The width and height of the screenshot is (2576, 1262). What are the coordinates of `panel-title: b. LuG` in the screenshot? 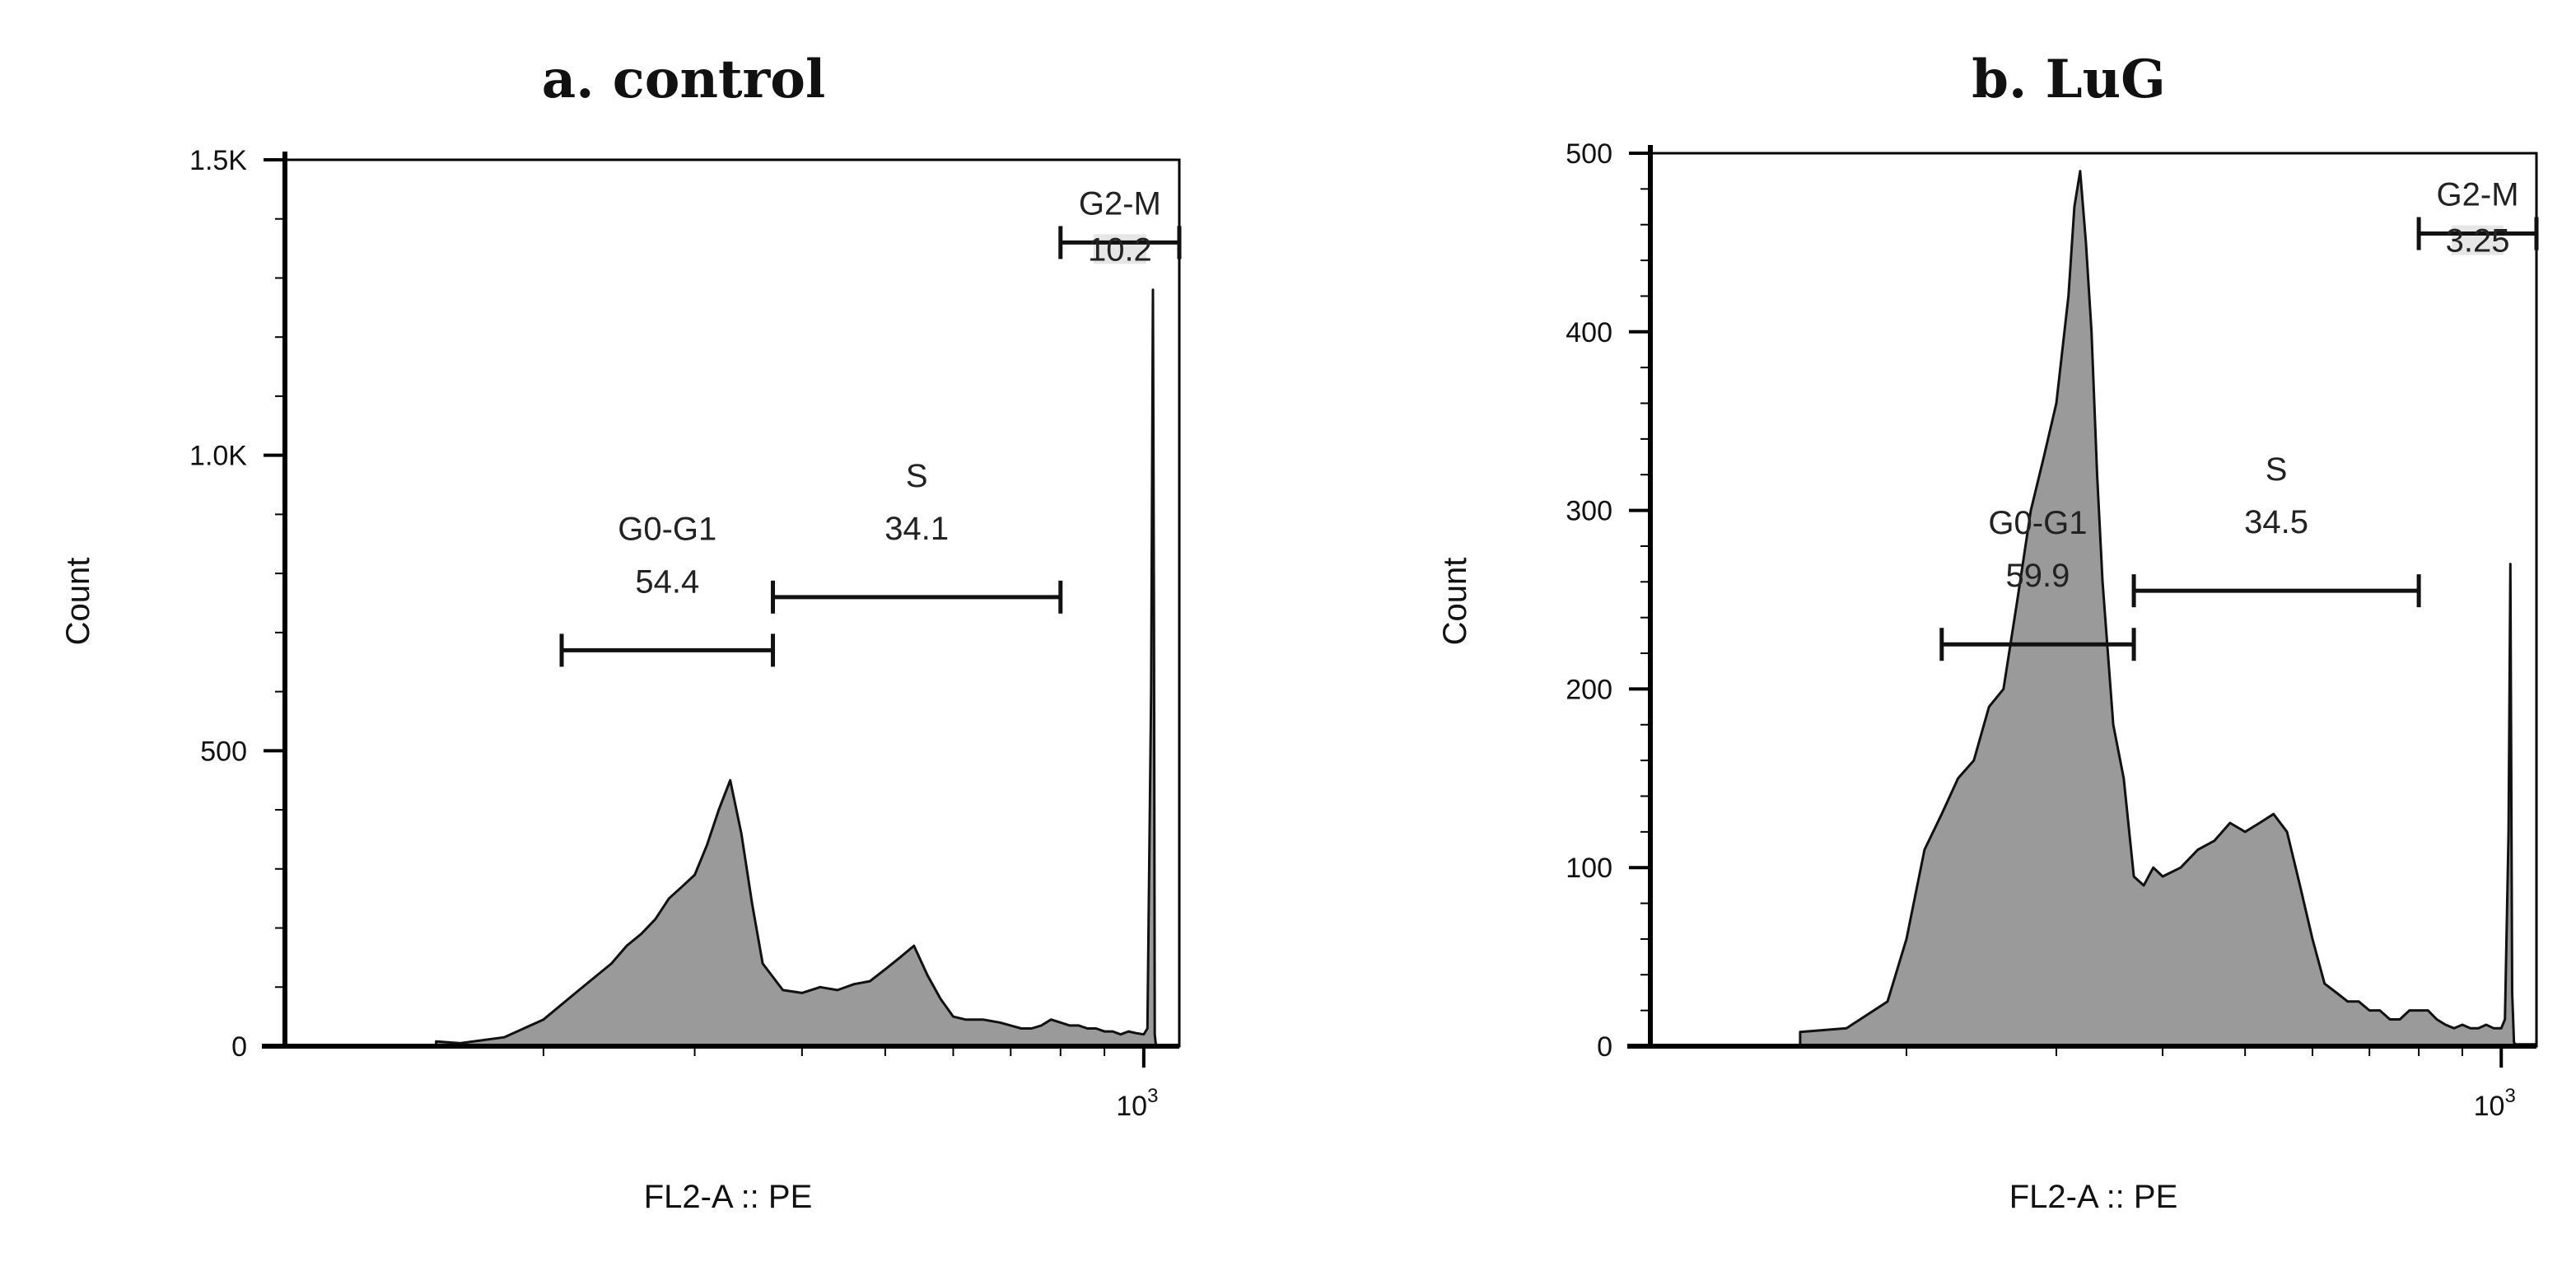 It's located at (2069, 79).